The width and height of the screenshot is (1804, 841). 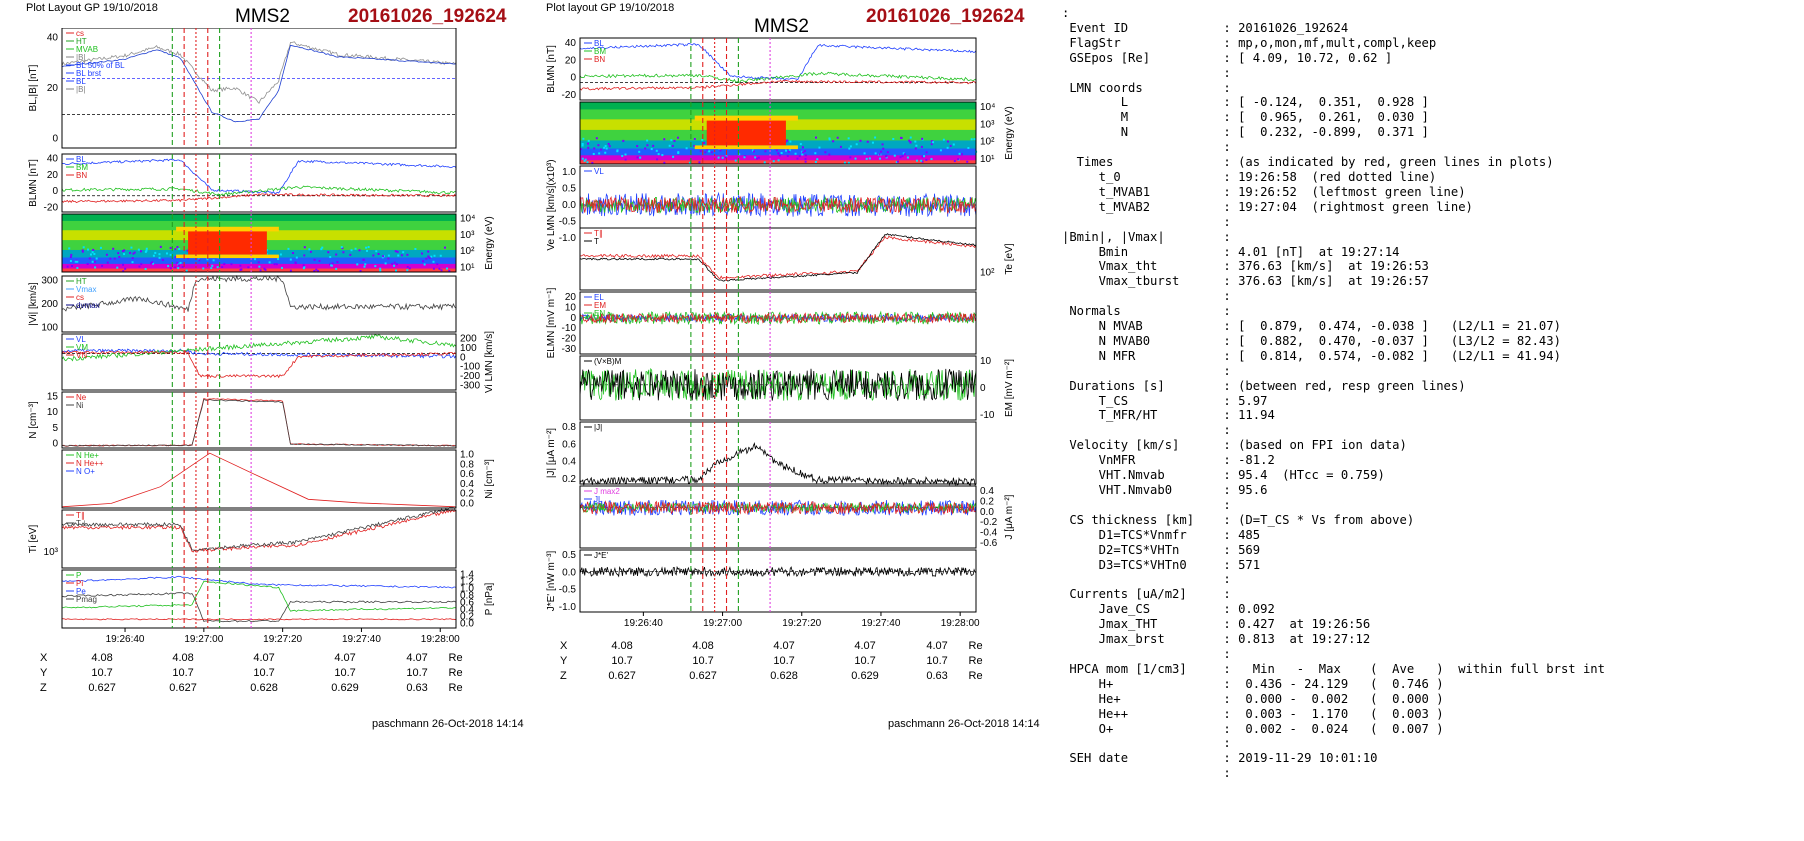 I want to click on left-plot-event: 20161026_192624, so click(x=427, y=17).